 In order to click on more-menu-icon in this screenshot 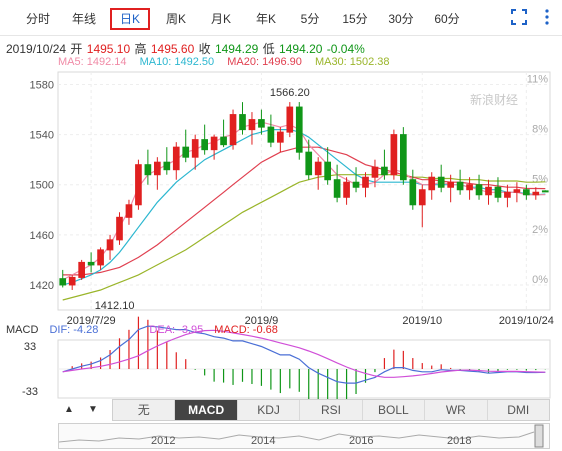, I will do `click(547, 17)`.